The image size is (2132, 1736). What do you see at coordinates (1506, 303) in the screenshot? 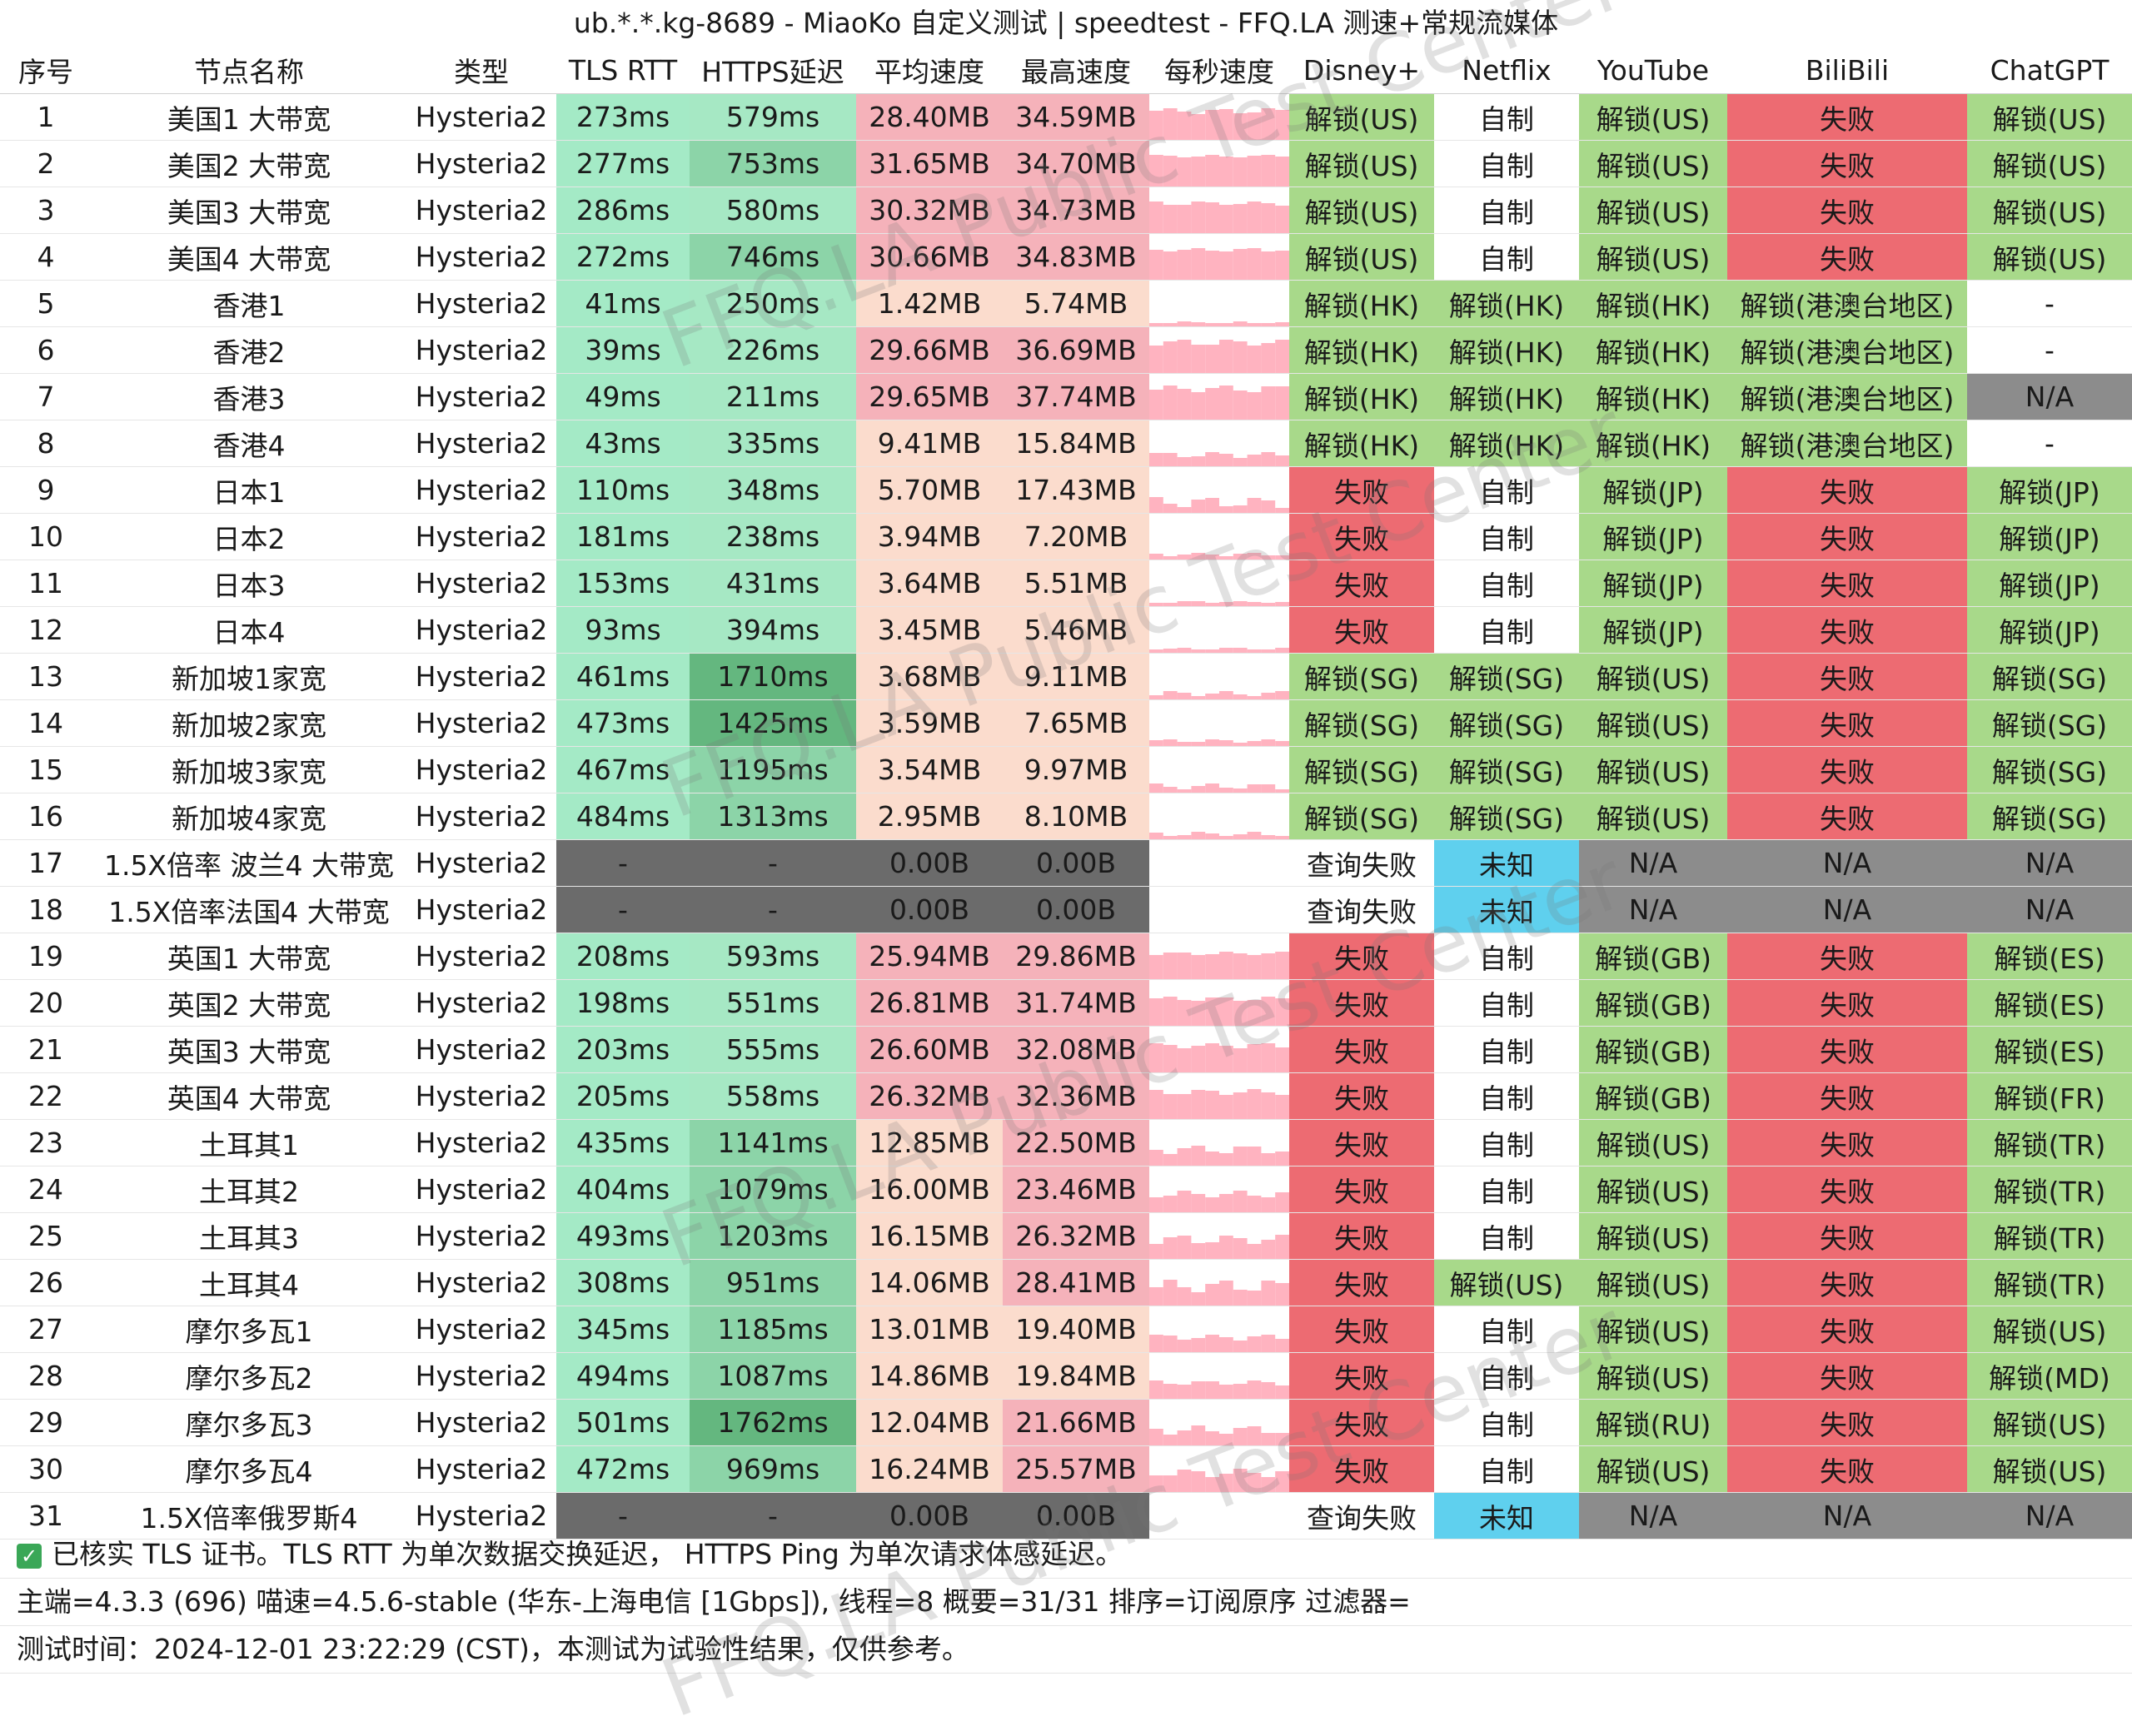
I see `netflix-status: 解锁(HK)` at bounding box center [1506, 303].